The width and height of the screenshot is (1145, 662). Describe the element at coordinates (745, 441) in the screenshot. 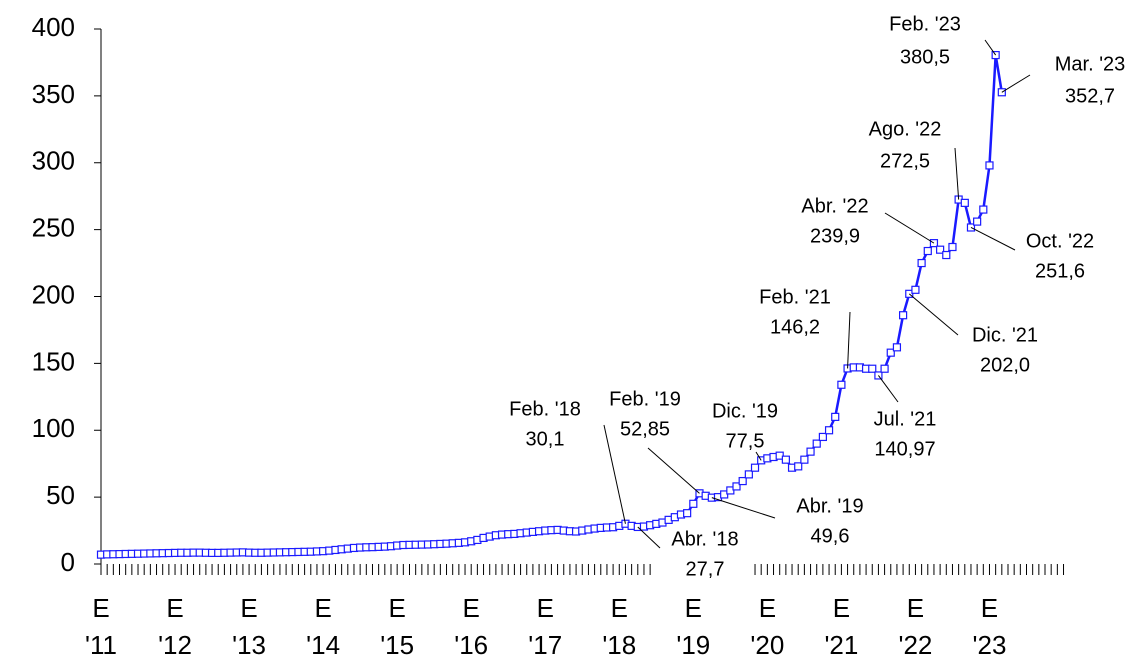

I see `value-label: 77,5` at that location.